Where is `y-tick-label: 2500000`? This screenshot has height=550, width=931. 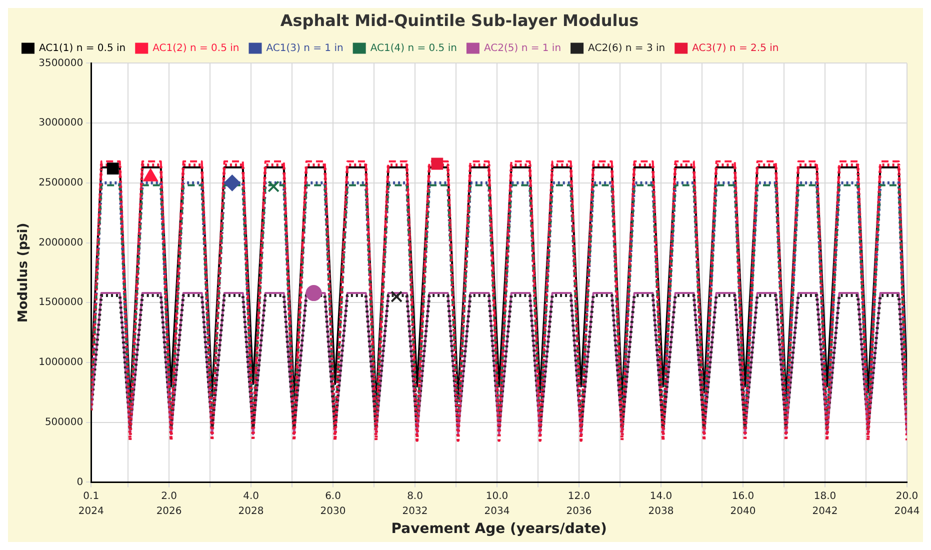
y-tick-label: 2500000 is located at coordinates (61, 183).